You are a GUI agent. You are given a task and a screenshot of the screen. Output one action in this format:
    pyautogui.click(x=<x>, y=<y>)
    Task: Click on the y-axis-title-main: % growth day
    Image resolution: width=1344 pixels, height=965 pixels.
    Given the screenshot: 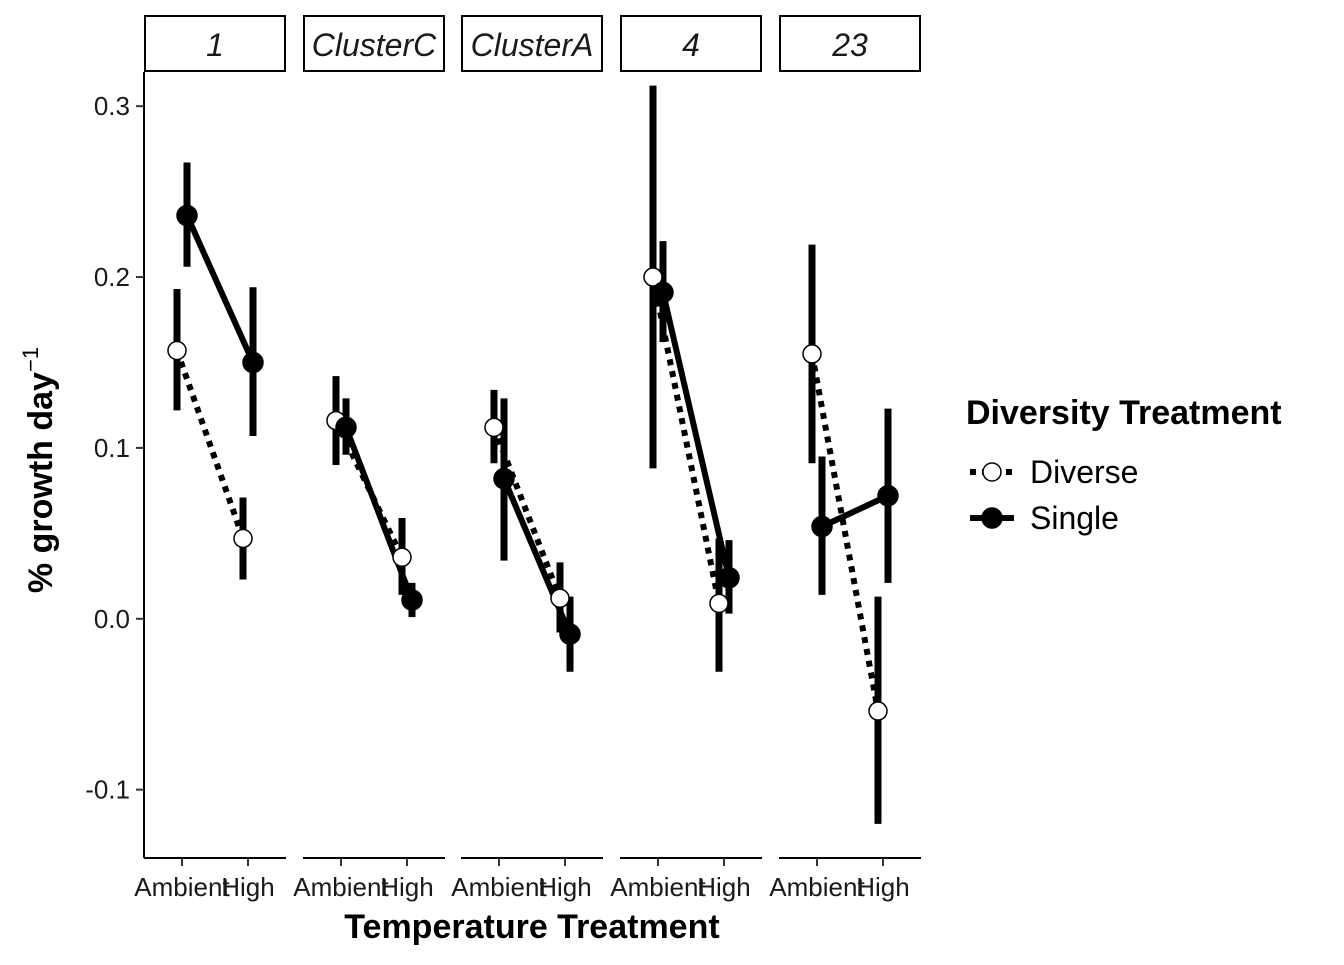 What is the action you would take?
    pyautogui.click(x=41, y=482)
    